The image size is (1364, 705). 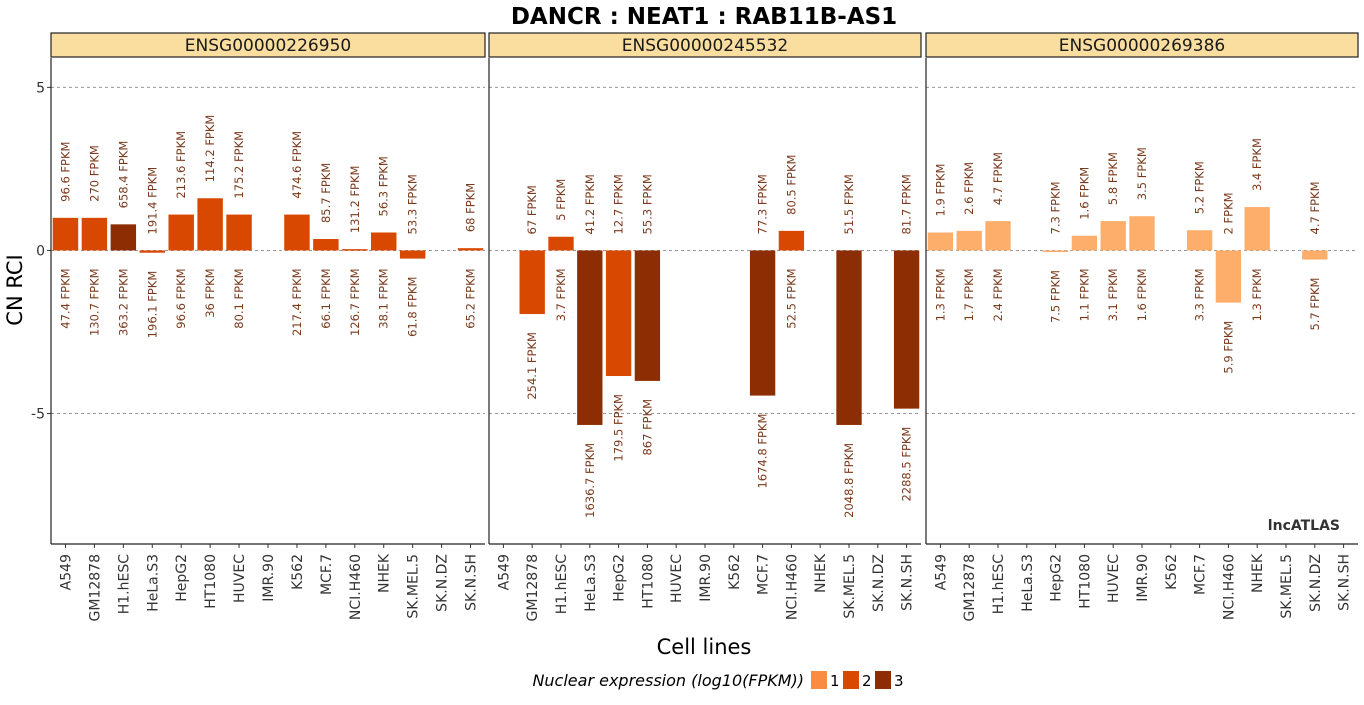 What do you see at coordinates (1084, 193) in the screenshot?
I see `data-label-cytoplasm: 1.6 FPKM` at bounding box center [1084, 193].